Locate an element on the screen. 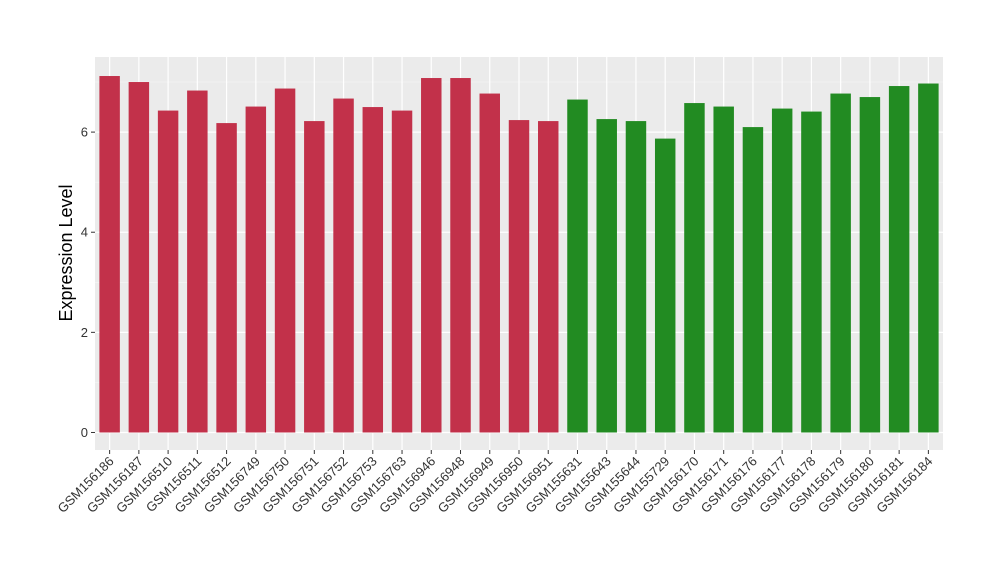 Image resolution: width=1000 pixels, height=580 pixels. bar-GSM156749 is located at coordinates (256, 269).